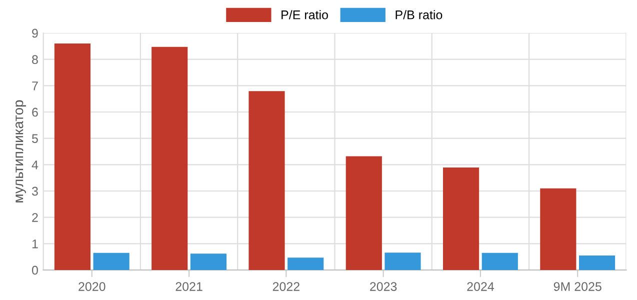 This screenshot has height=300, width=637. What do you see at coordinates (35, 165) in the screenshot?
I see `y-tick-label: 4` at bounding box center [35, 165].